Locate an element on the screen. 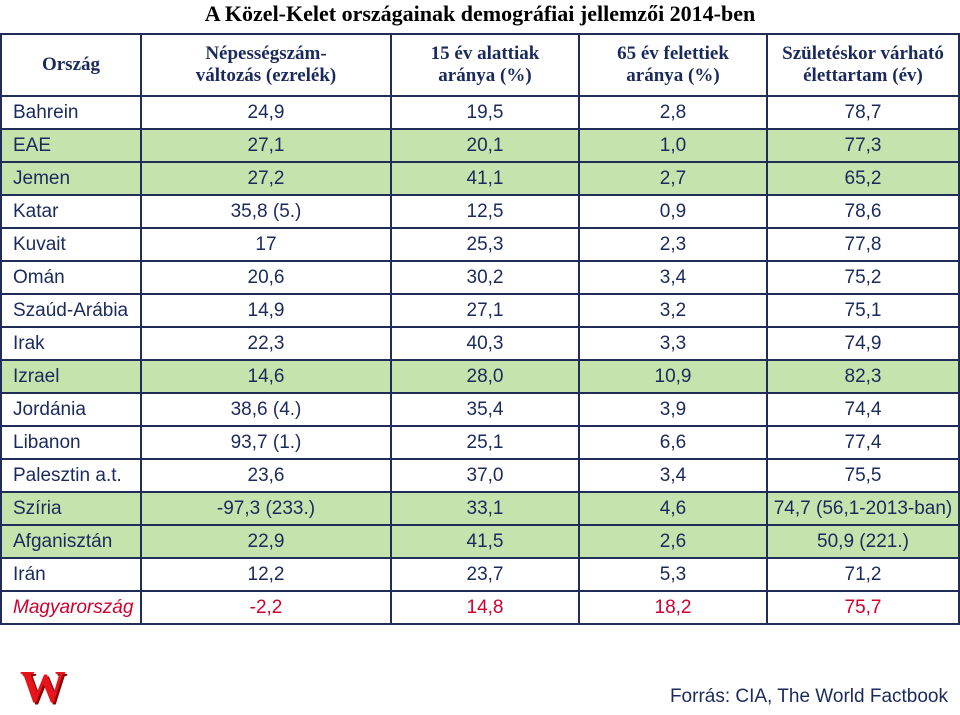 This screenshot has height=715, width=960. cell-life: 77,3 is located at coordinates (863, 145).